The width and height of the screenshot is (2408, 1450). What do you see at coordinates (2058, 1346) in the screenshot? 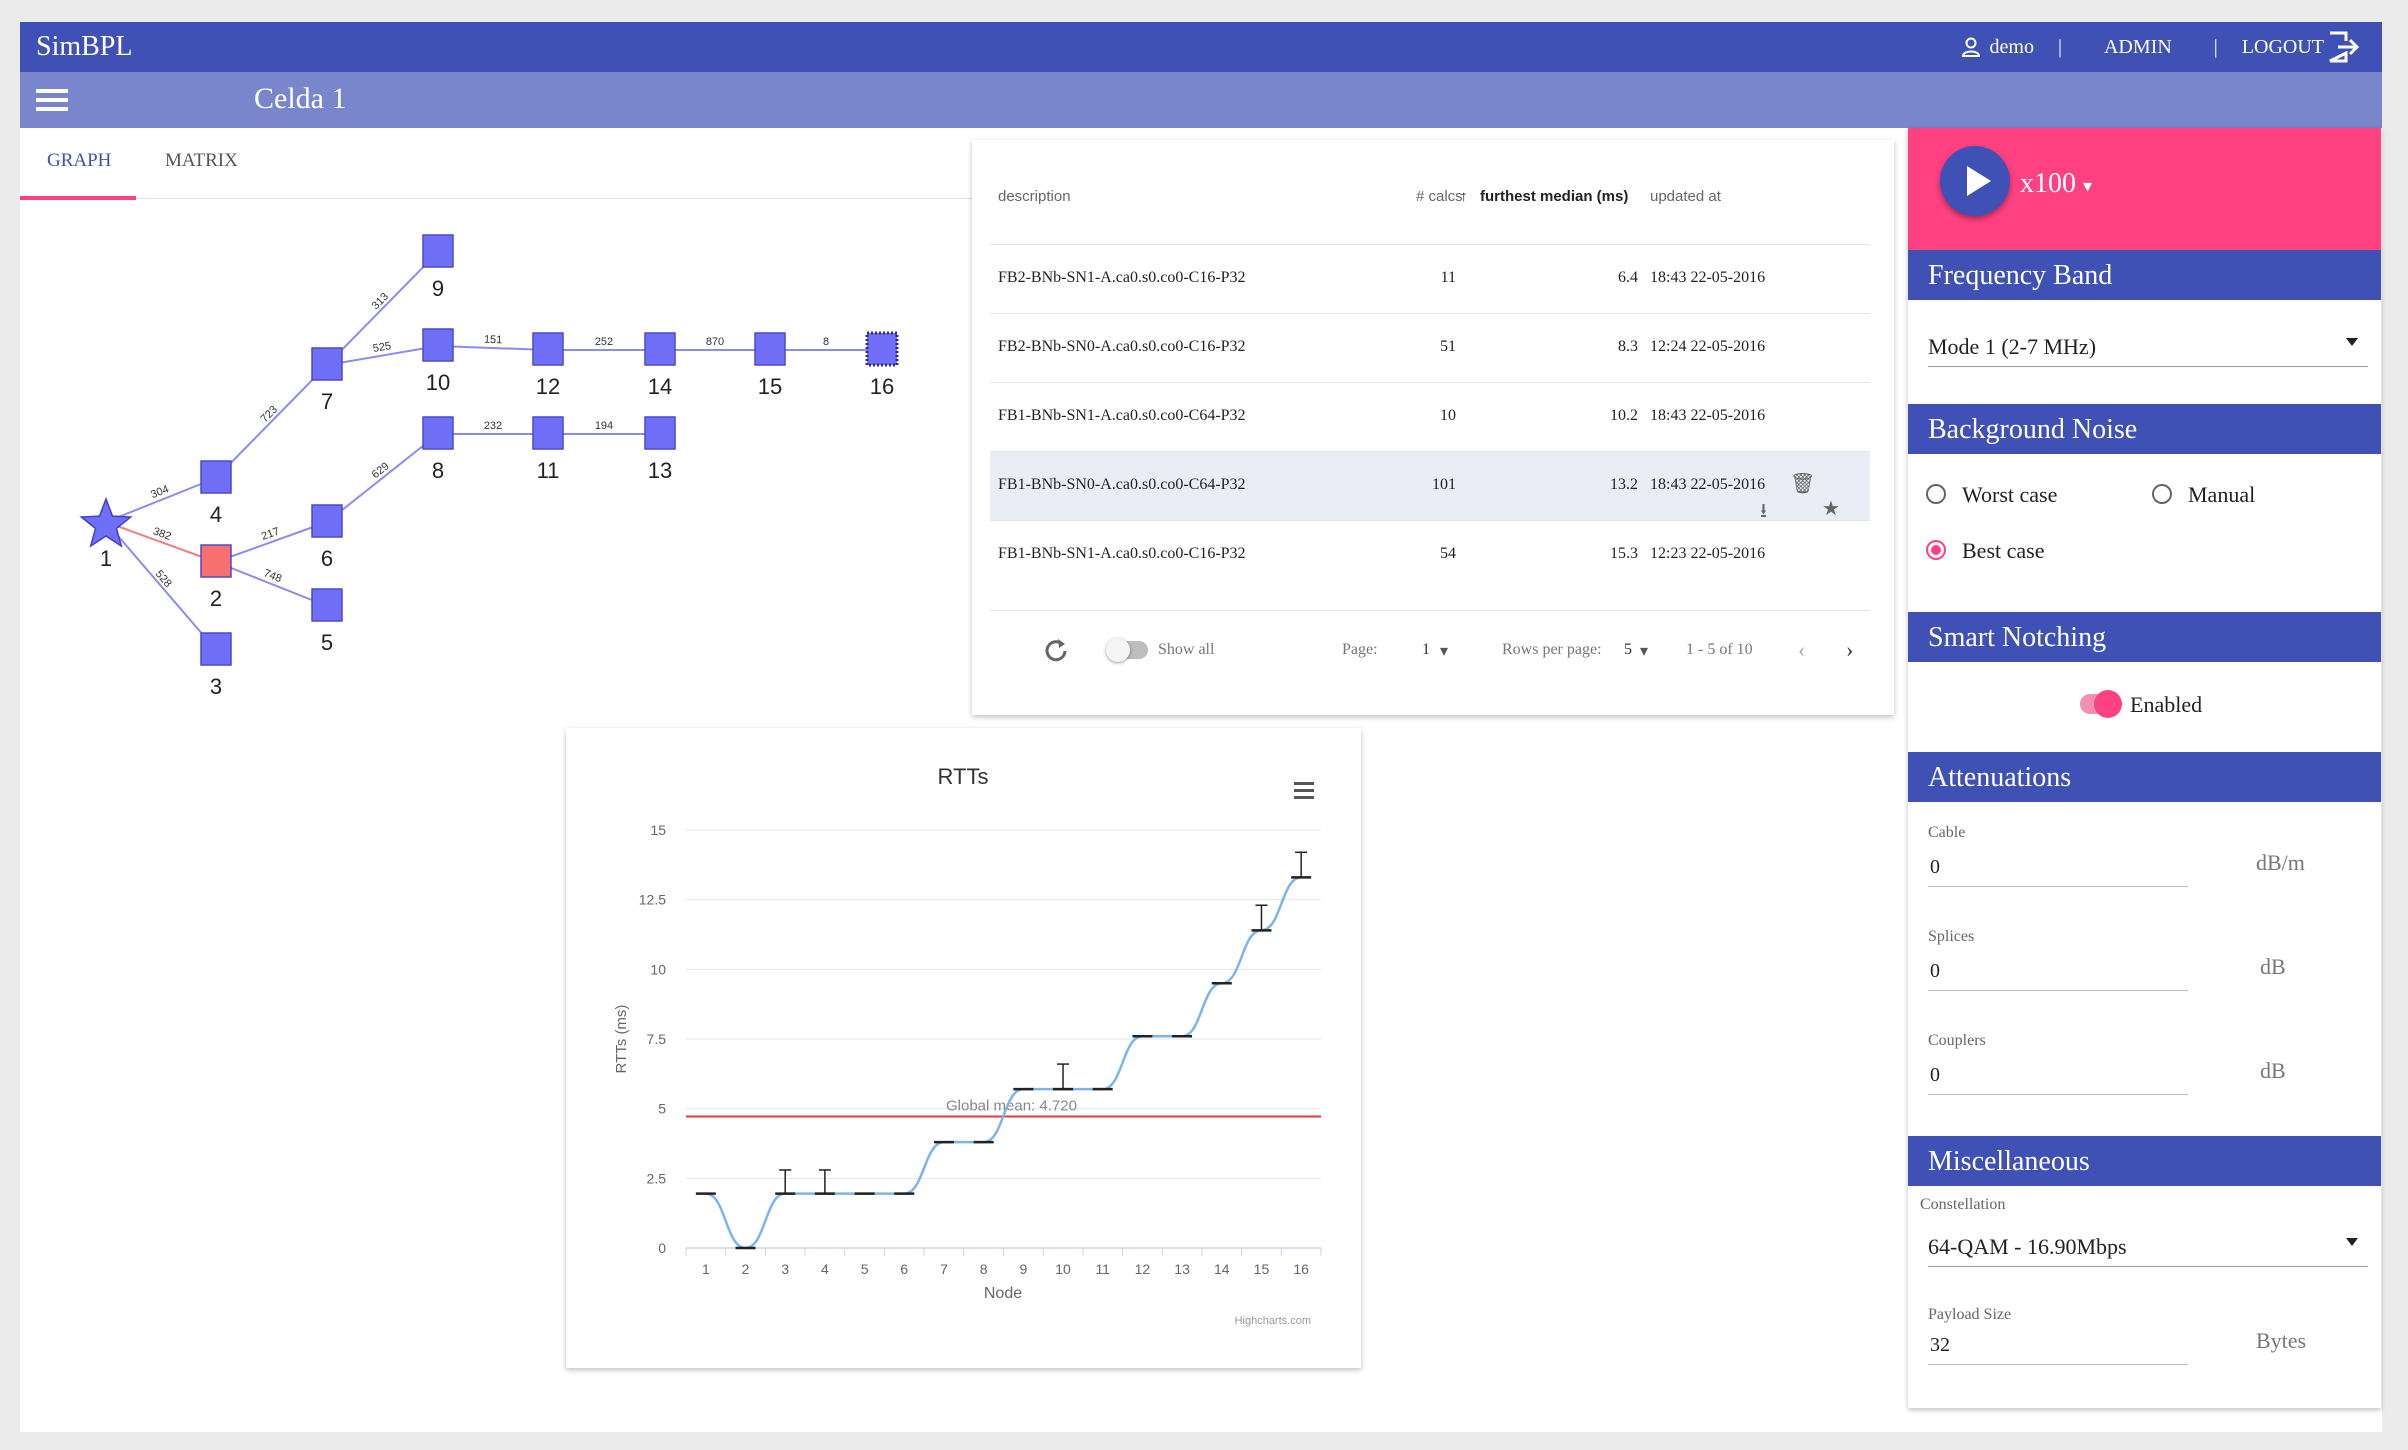
I see `payload-size-input: 32` at bounding box center [2058, 1346].